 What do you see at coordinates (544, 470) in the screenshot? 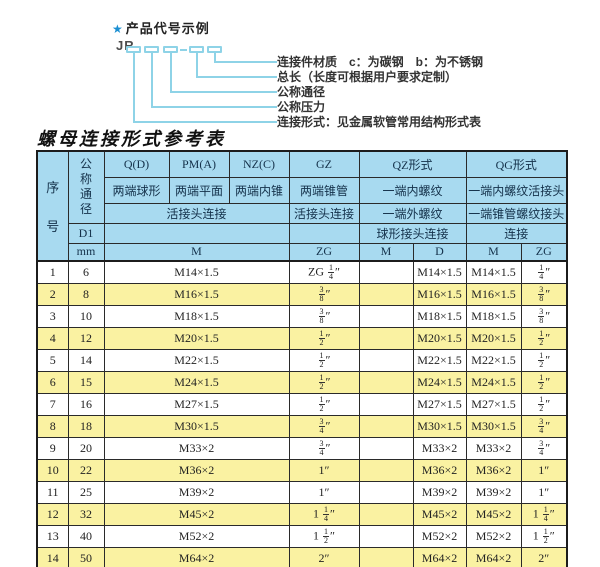
I see `qg-zg-cell: 1″` at bounding box center [544, 470].